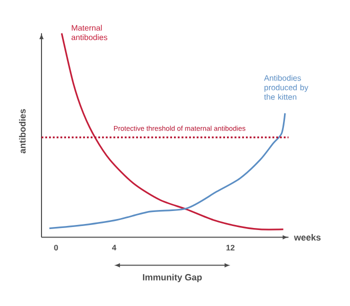 The image size is (350, 306). I want to click on y-axis-title: antibodies, so click(22, 131).